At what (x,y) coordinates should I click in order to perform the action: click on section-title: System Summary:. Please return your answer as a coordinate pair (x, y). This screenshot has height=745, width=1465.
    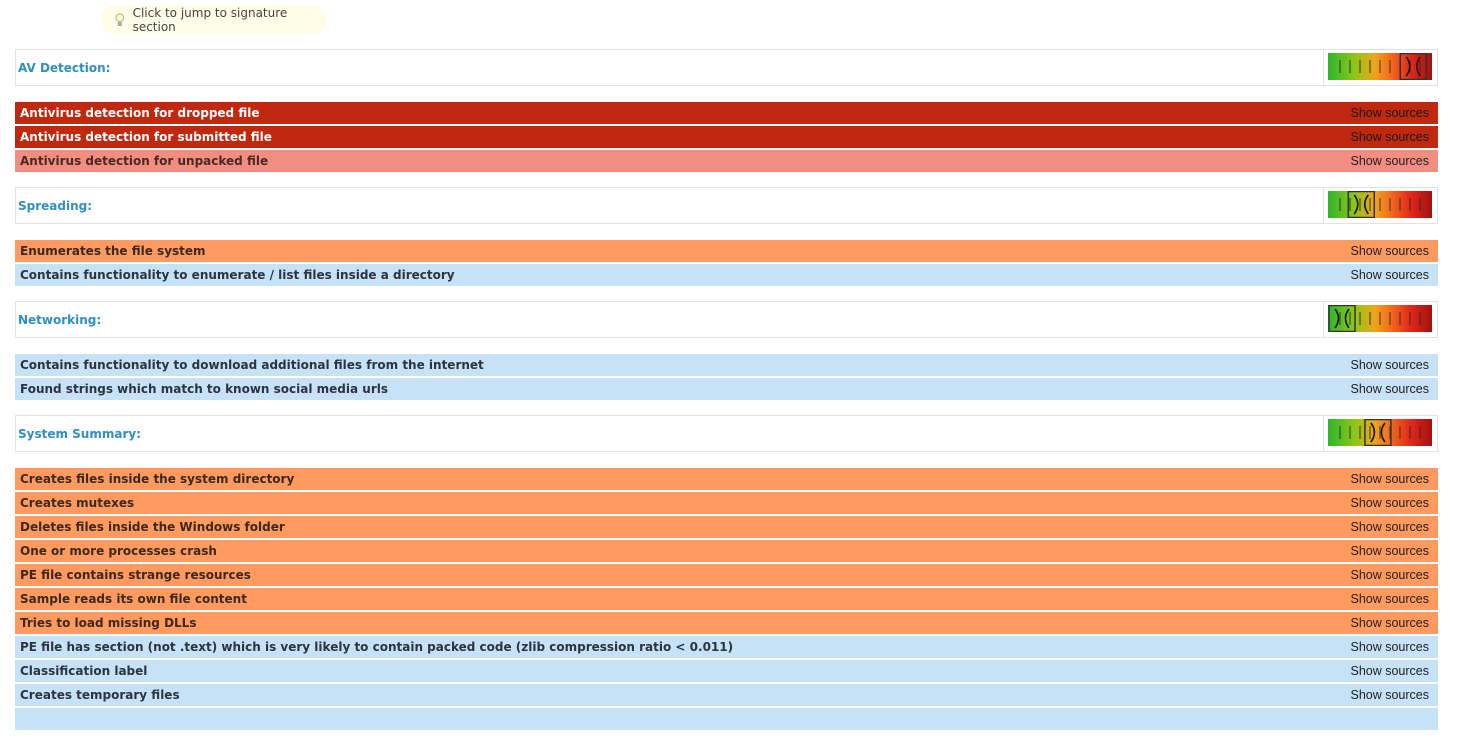
    Looking at the image, I should click on (79, 433).